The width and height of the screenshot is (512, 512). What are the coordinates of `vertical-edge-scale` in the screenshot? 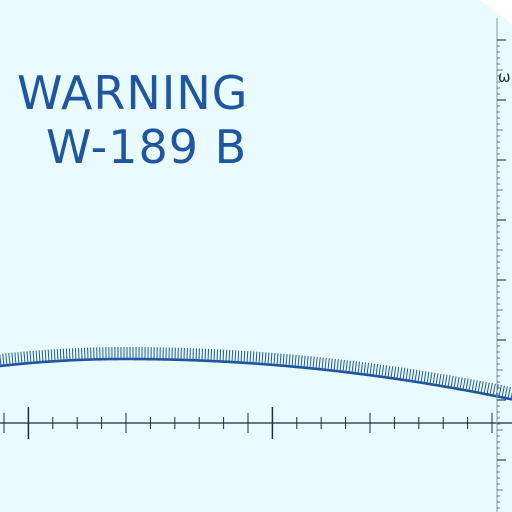 It's located at (501, 265).